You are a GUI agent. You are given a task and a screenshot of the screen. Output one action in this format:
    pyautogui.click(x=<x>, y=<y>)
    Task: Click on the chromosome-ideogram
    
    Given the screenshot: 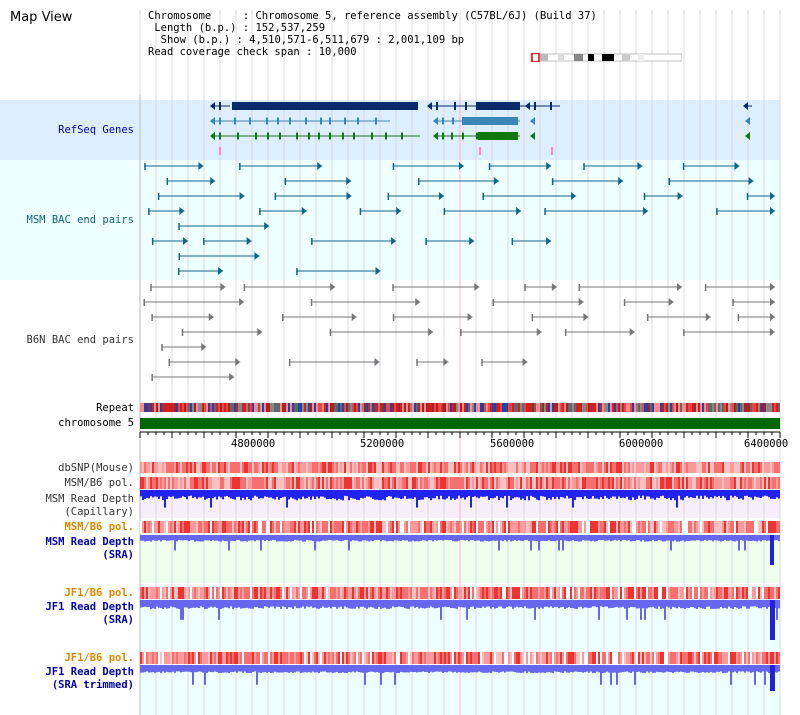 What is the action you would take?
    pyautogui.click(x=606, y=57)
    